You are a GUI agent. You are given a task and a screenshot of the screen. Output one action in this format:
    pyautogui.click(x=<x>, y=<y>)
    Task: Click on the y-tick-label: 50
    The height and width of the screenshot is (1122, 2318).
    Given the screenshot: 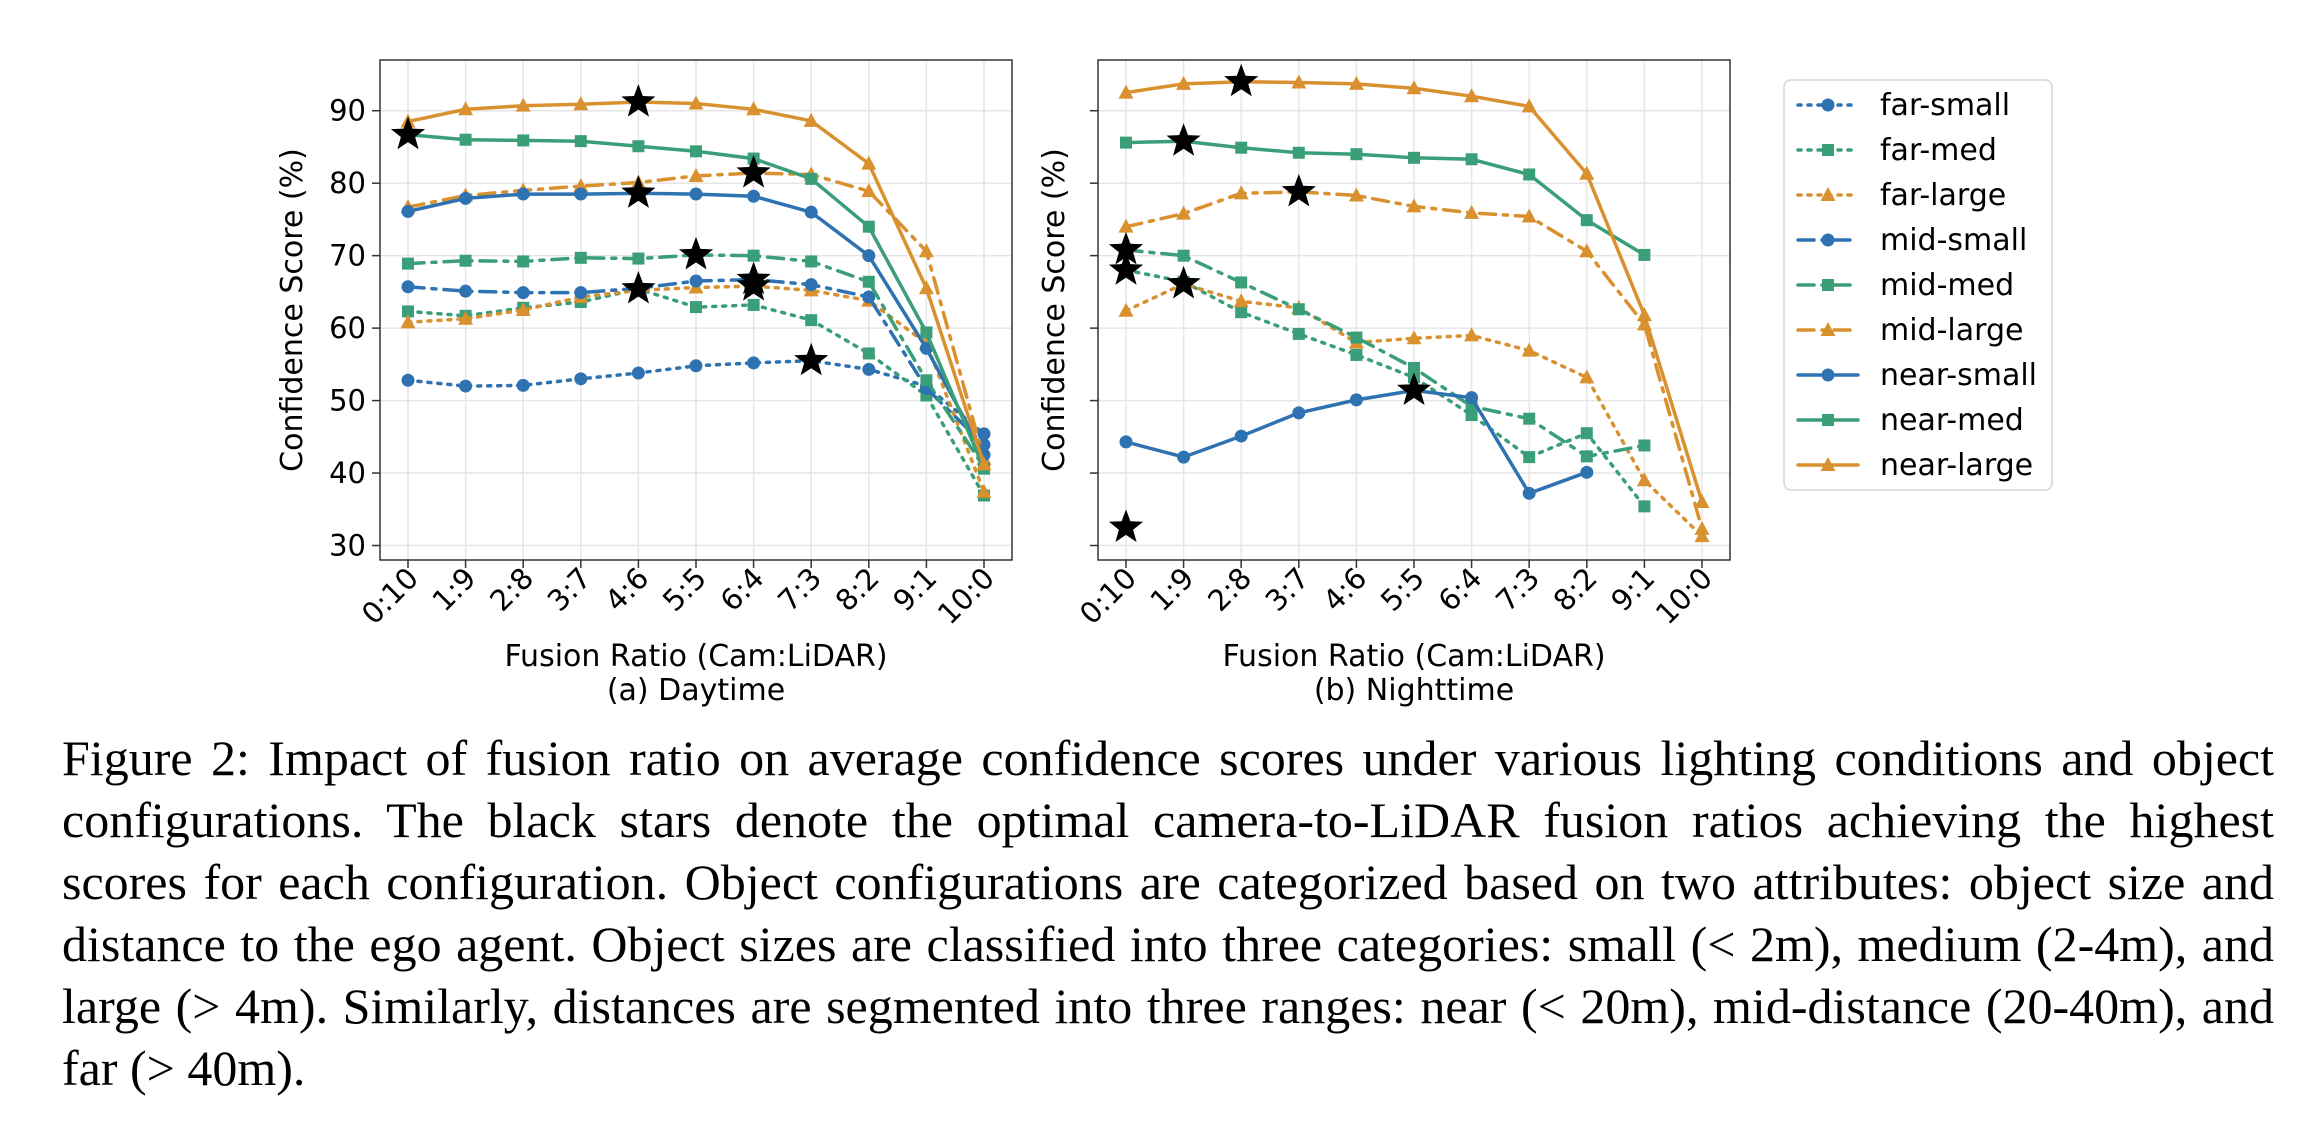 What is the action you would take?
    pyautogui.click(x=347, y=401)
    